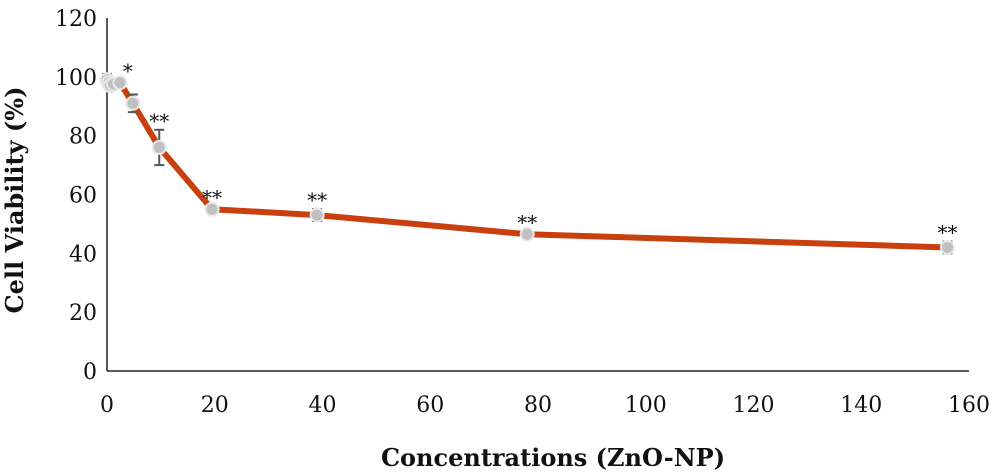 The height and width of the screenshot is (476, 1000). I want to click on x-axis-label: Concentrations (ZnO-NP), so click(553, 457).